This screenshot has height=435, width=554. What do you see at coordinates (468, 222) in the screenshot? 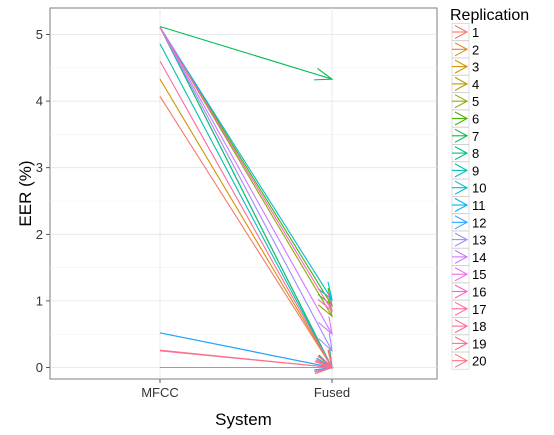
I see `legend-item-12: 12` at bounding box center [468, 222].